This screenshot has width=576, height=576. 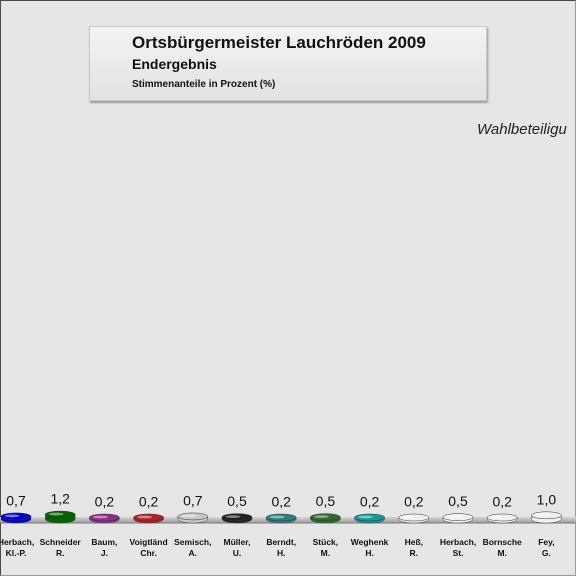 What do you see at coordinates (546, 542) in the screenshot?
I see `category-label: Fey,` at bounding box center [546, 542].